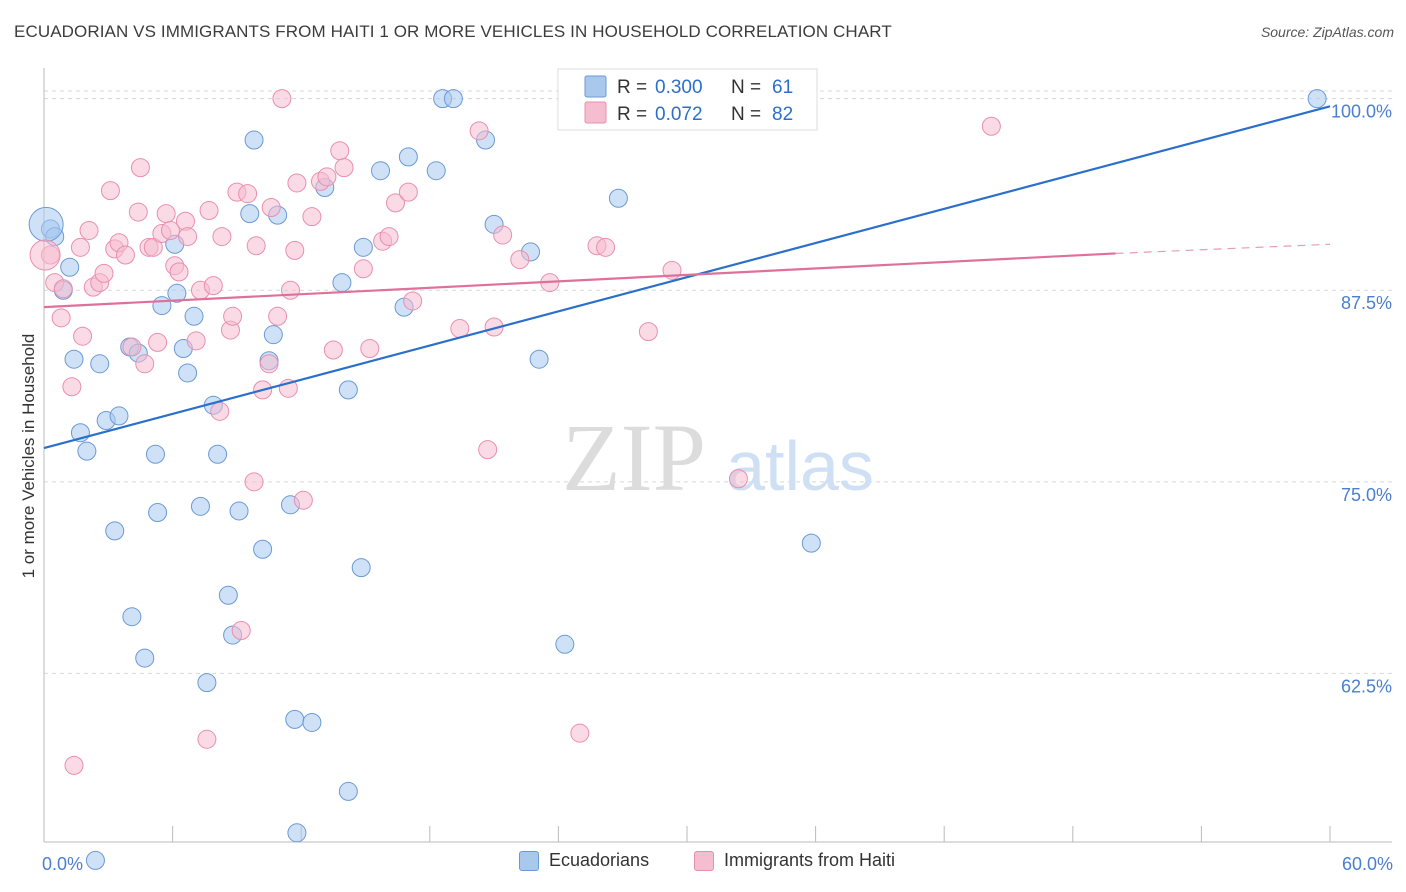 This screenshot has height=892, width=1406. I want to click on source-credit: Source: ZipAtlas.com, so click(1327, 32).